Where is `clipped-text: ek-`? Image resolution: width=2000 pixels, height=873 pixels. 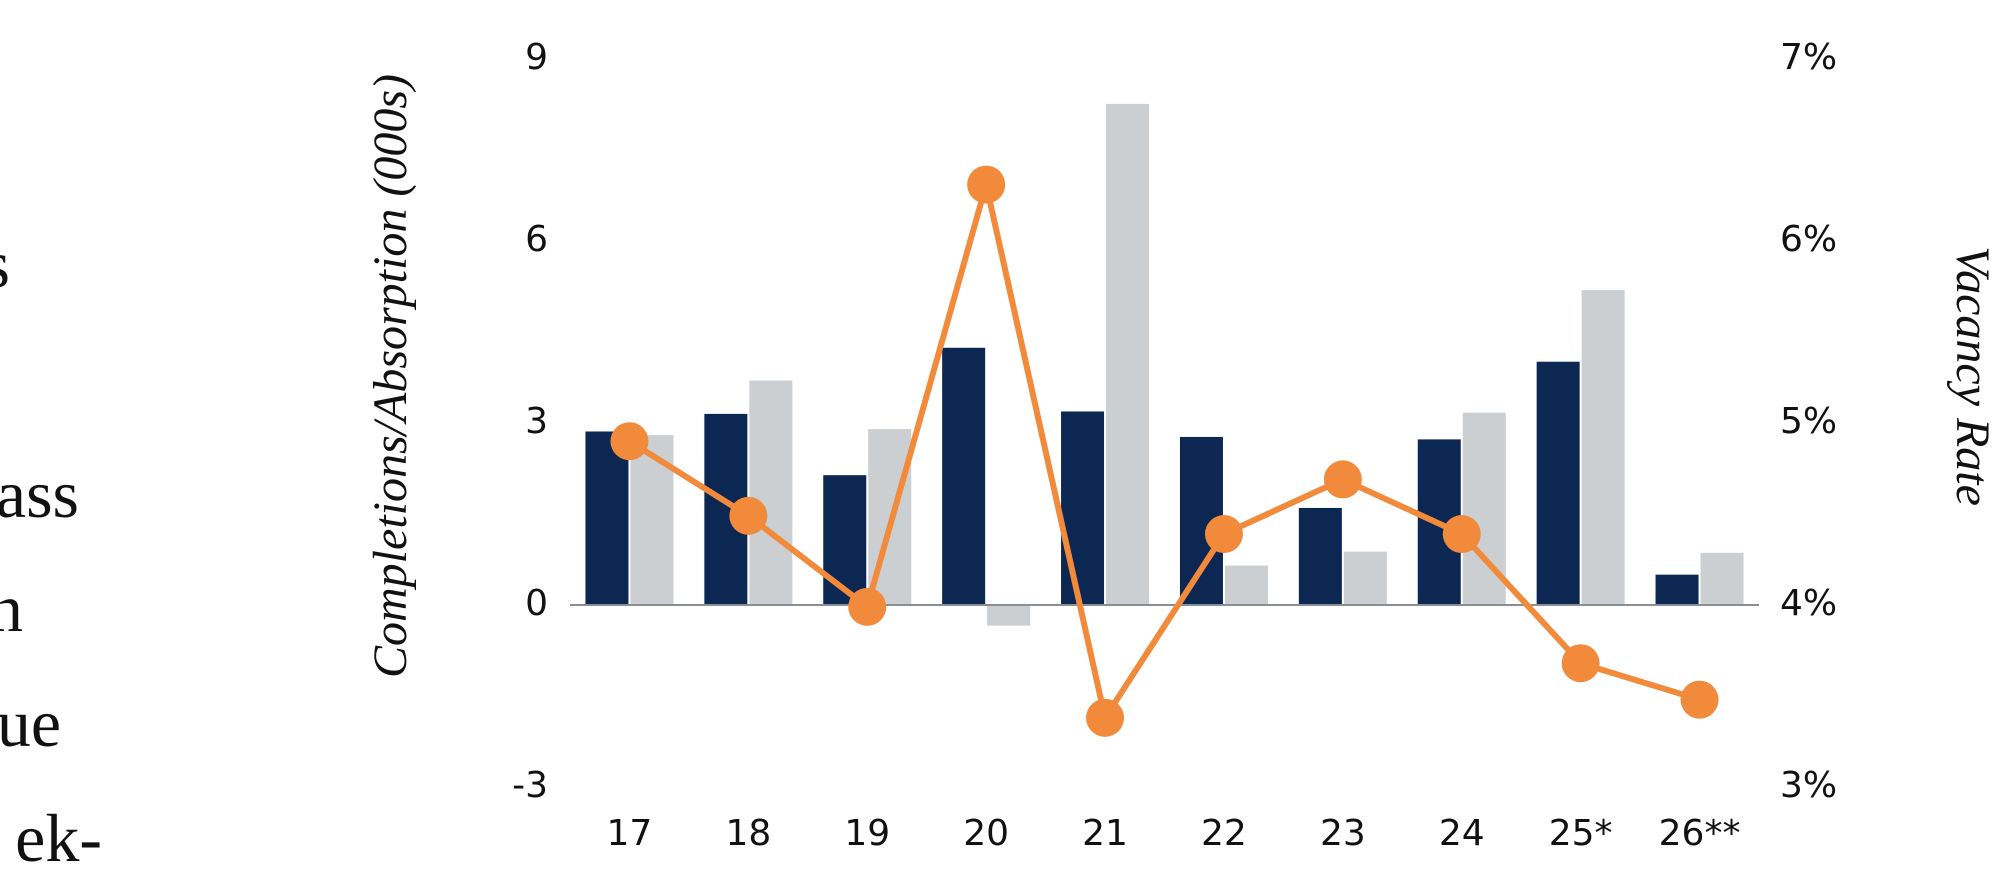
clipped-text: ek- is located at coordinates (58, 836).